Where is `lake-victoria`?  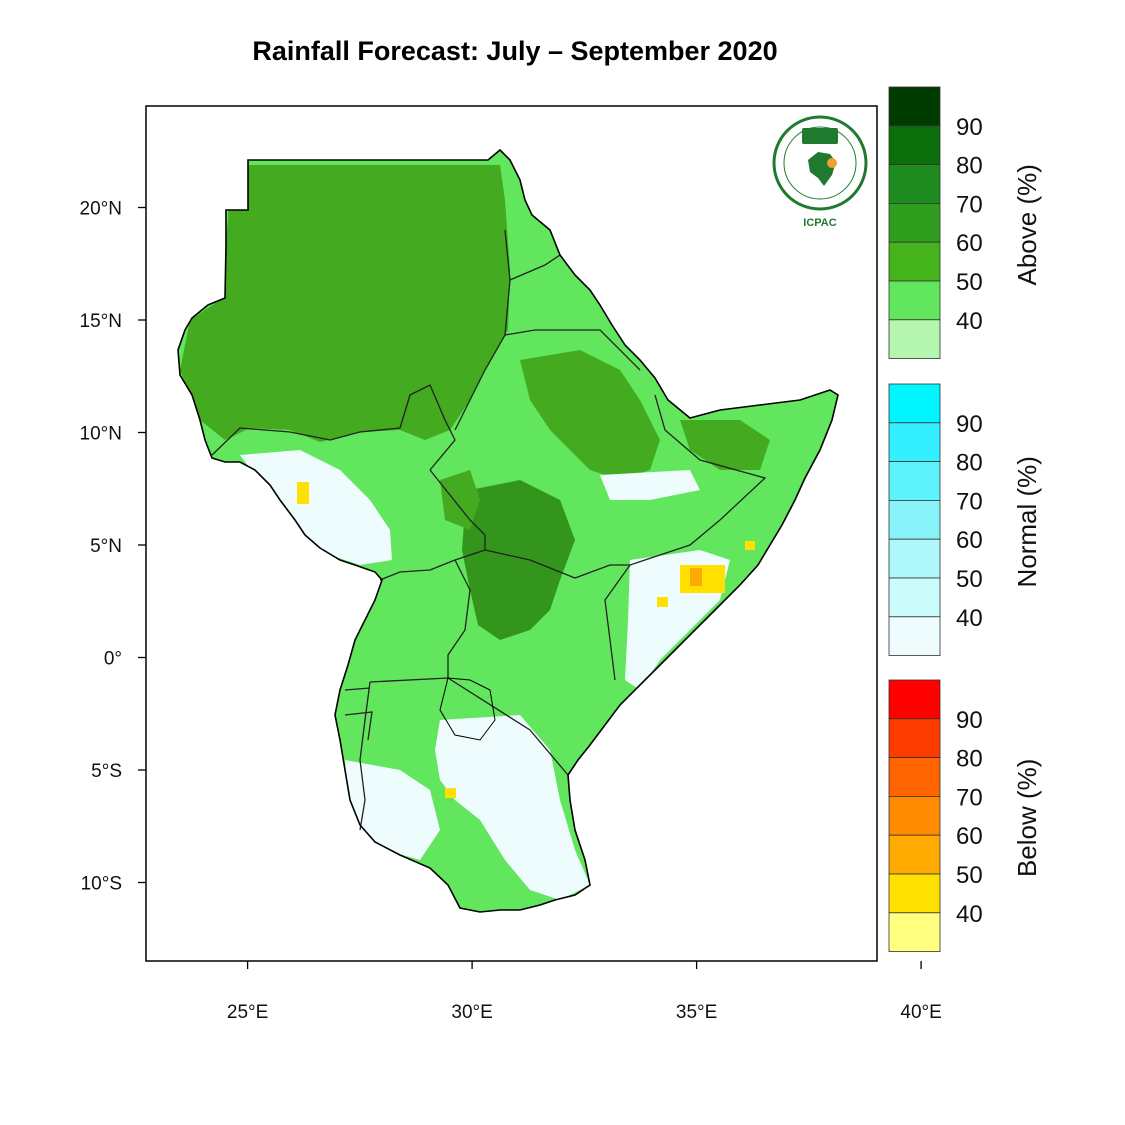
lake-victoria is located at coordinates (467, 709).